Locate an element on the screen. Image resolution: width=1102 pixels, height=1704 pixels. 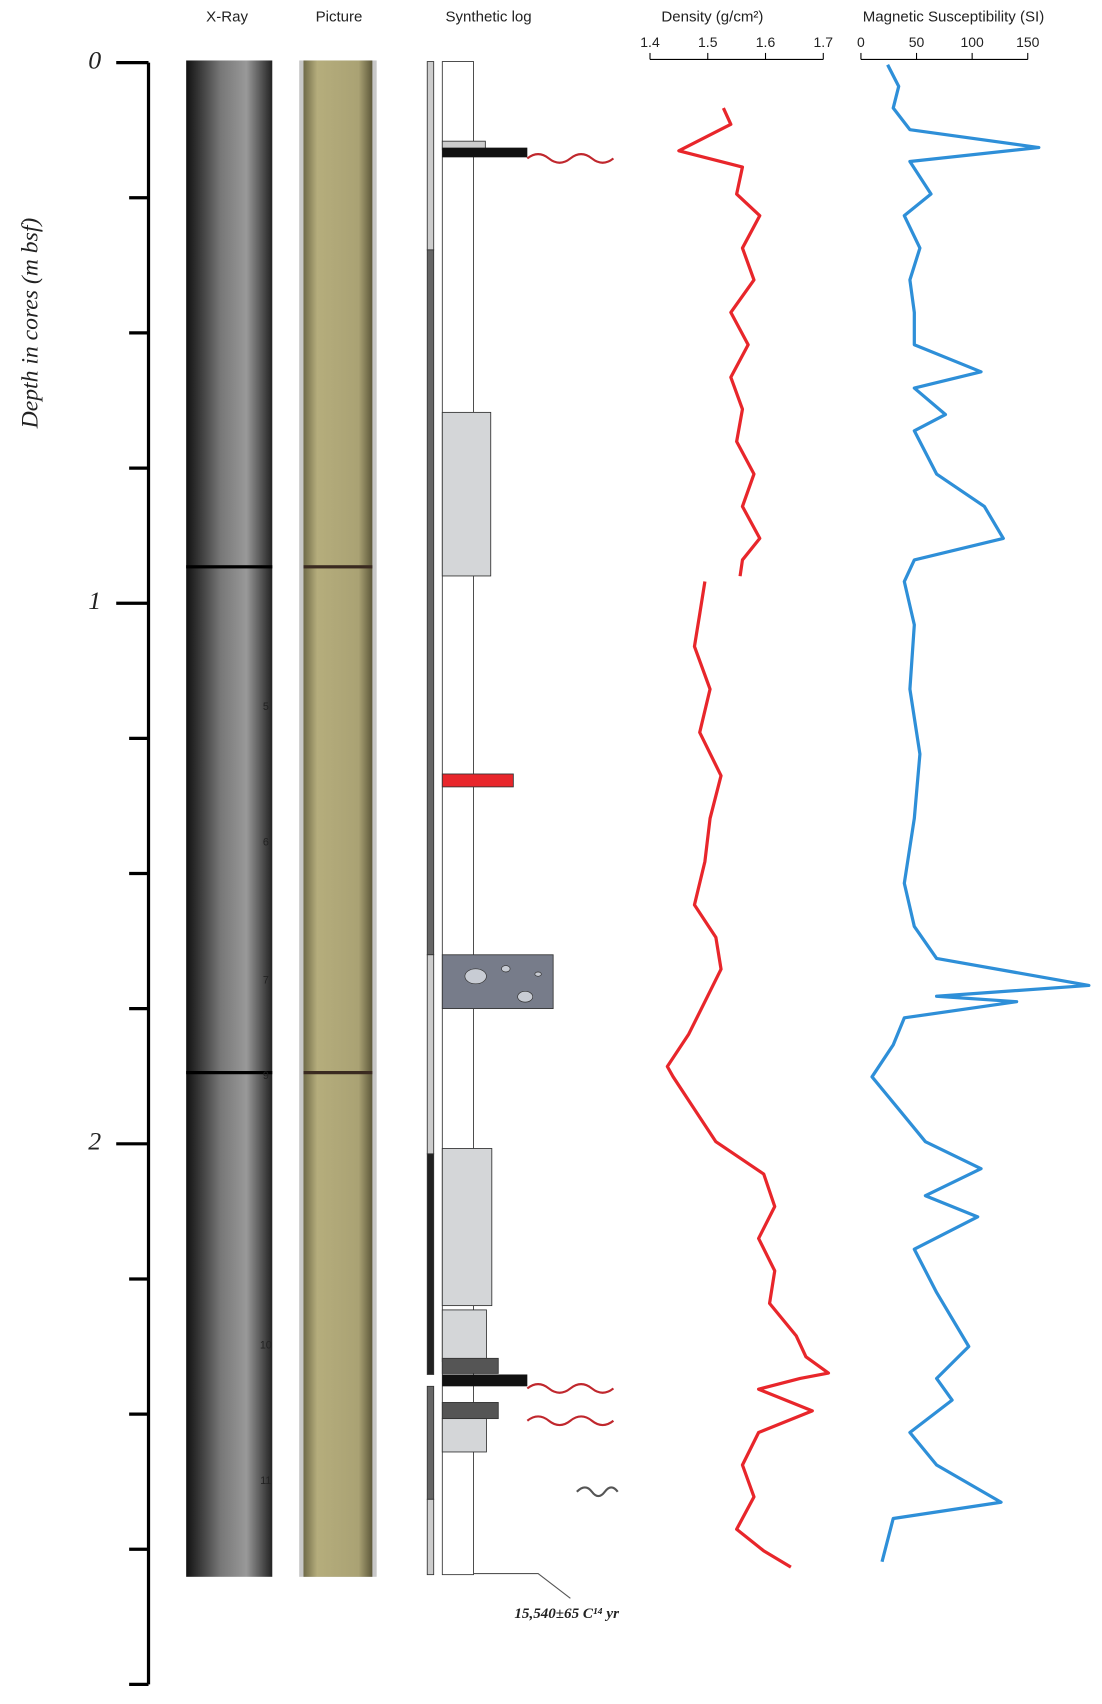
x-axis-label: Density (g/cm²) is located at coordinates (712, 16).